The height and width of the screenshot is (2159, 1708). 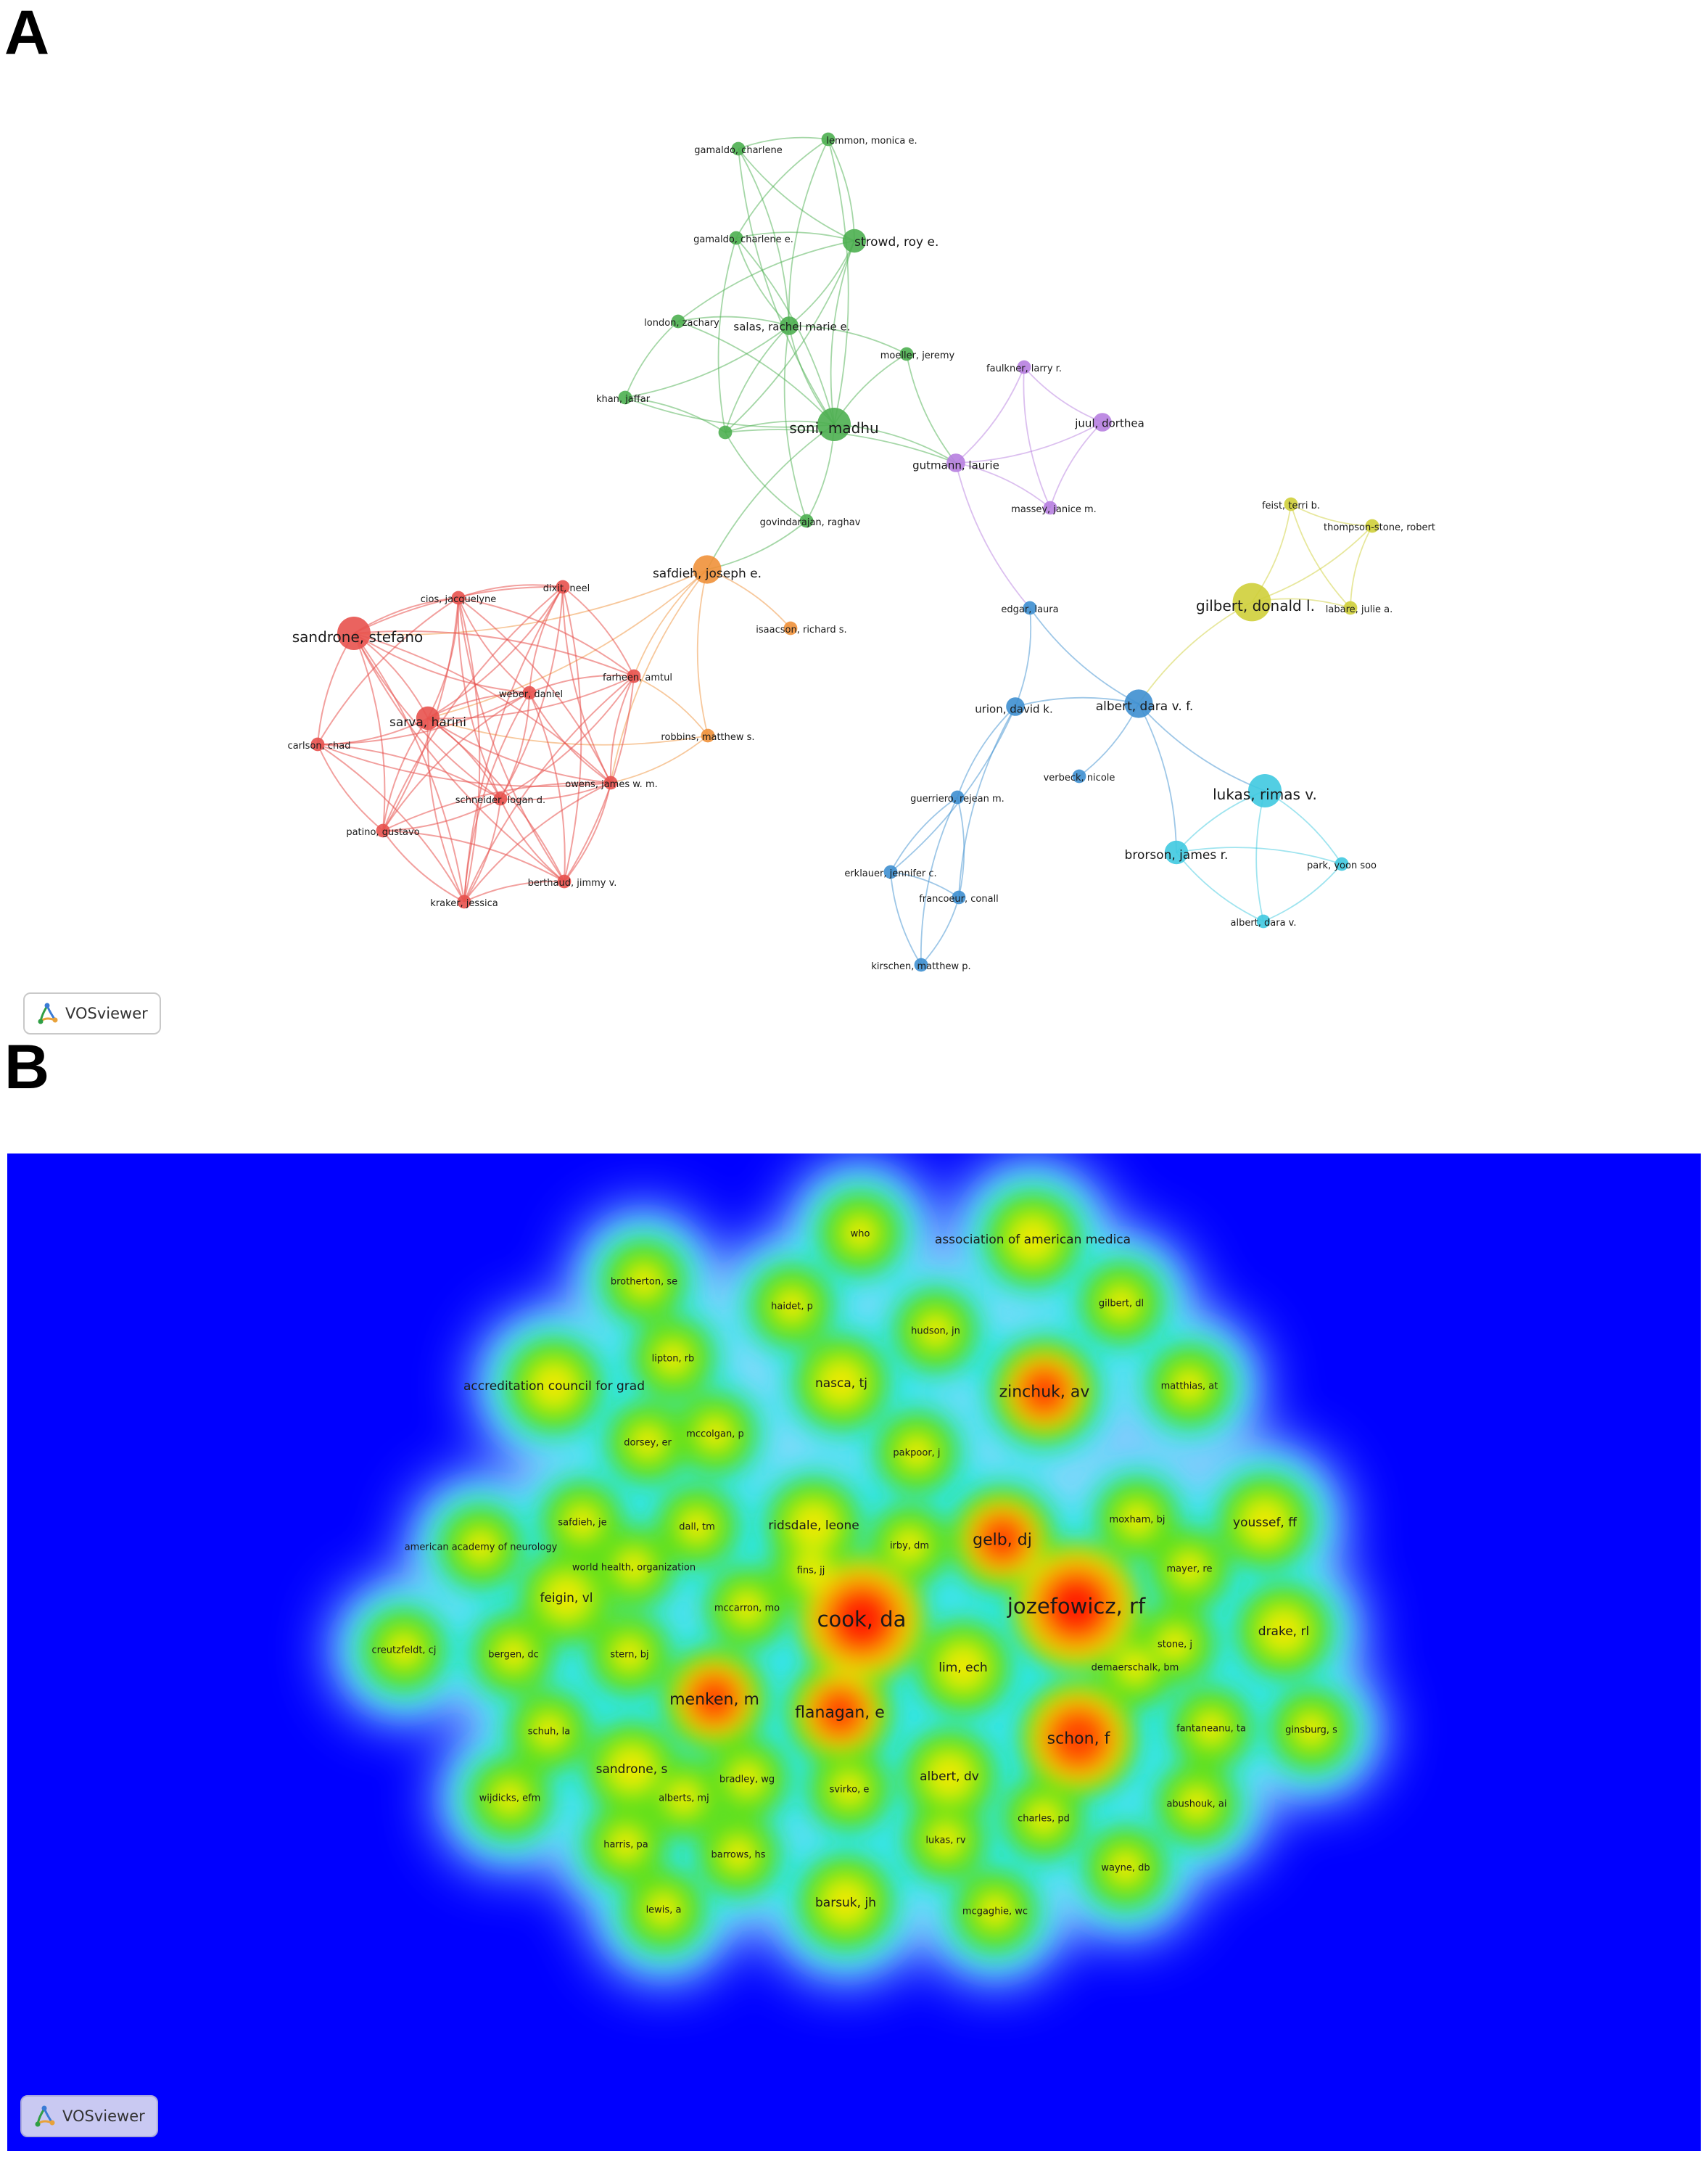 What do you see at coordinates (481, 1547) in the screenshot?
I see `density-item-label: american academy of neurology` at bounding box center [481, 1547].